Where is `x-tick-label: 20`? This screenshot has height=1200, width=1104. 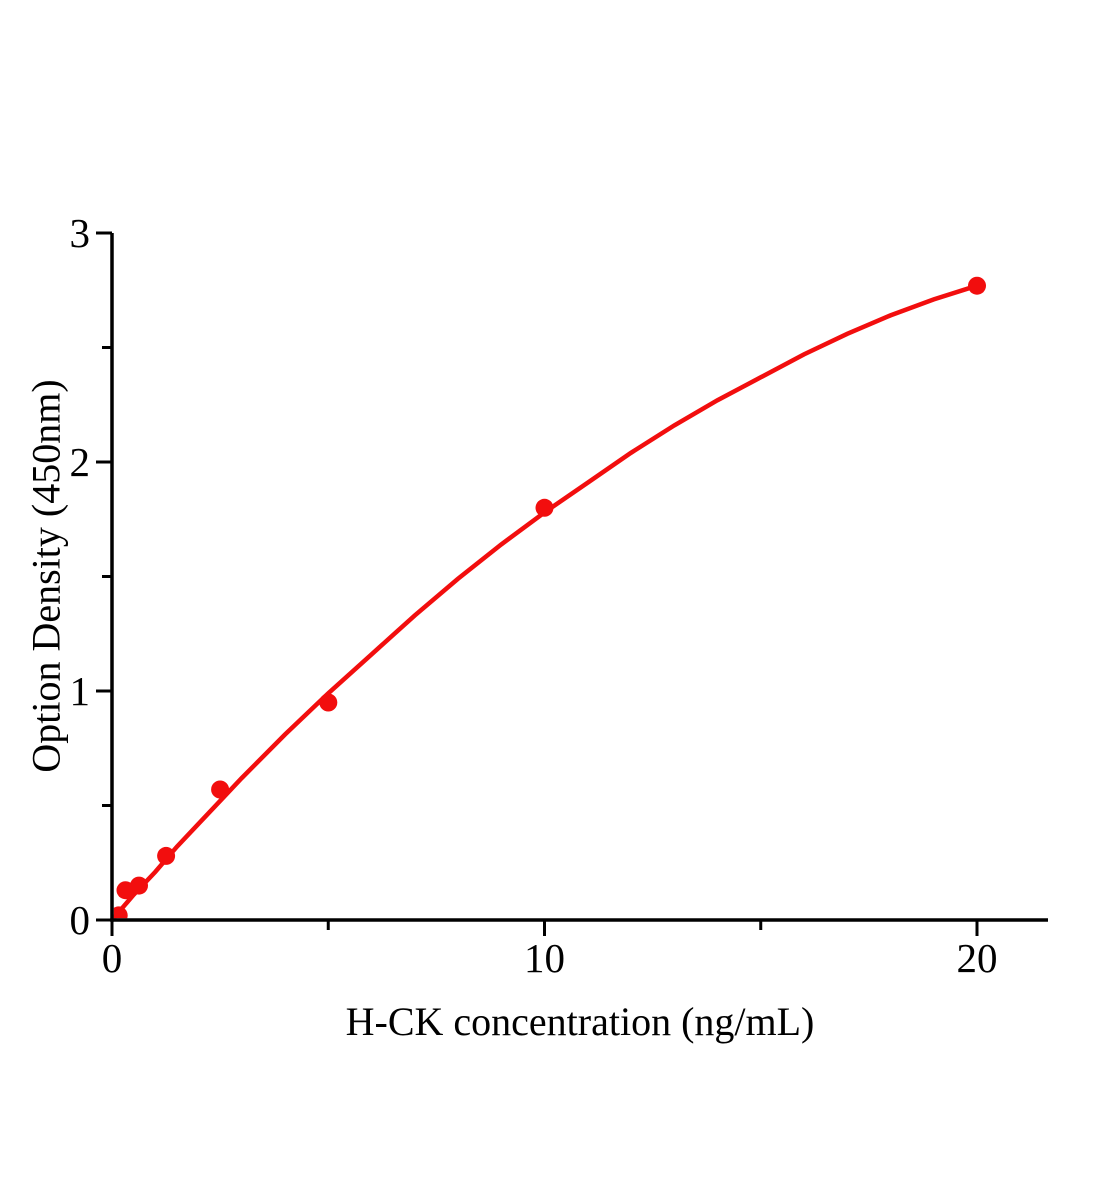
x-tick-label: 20 is located at coordinates (977, 958).